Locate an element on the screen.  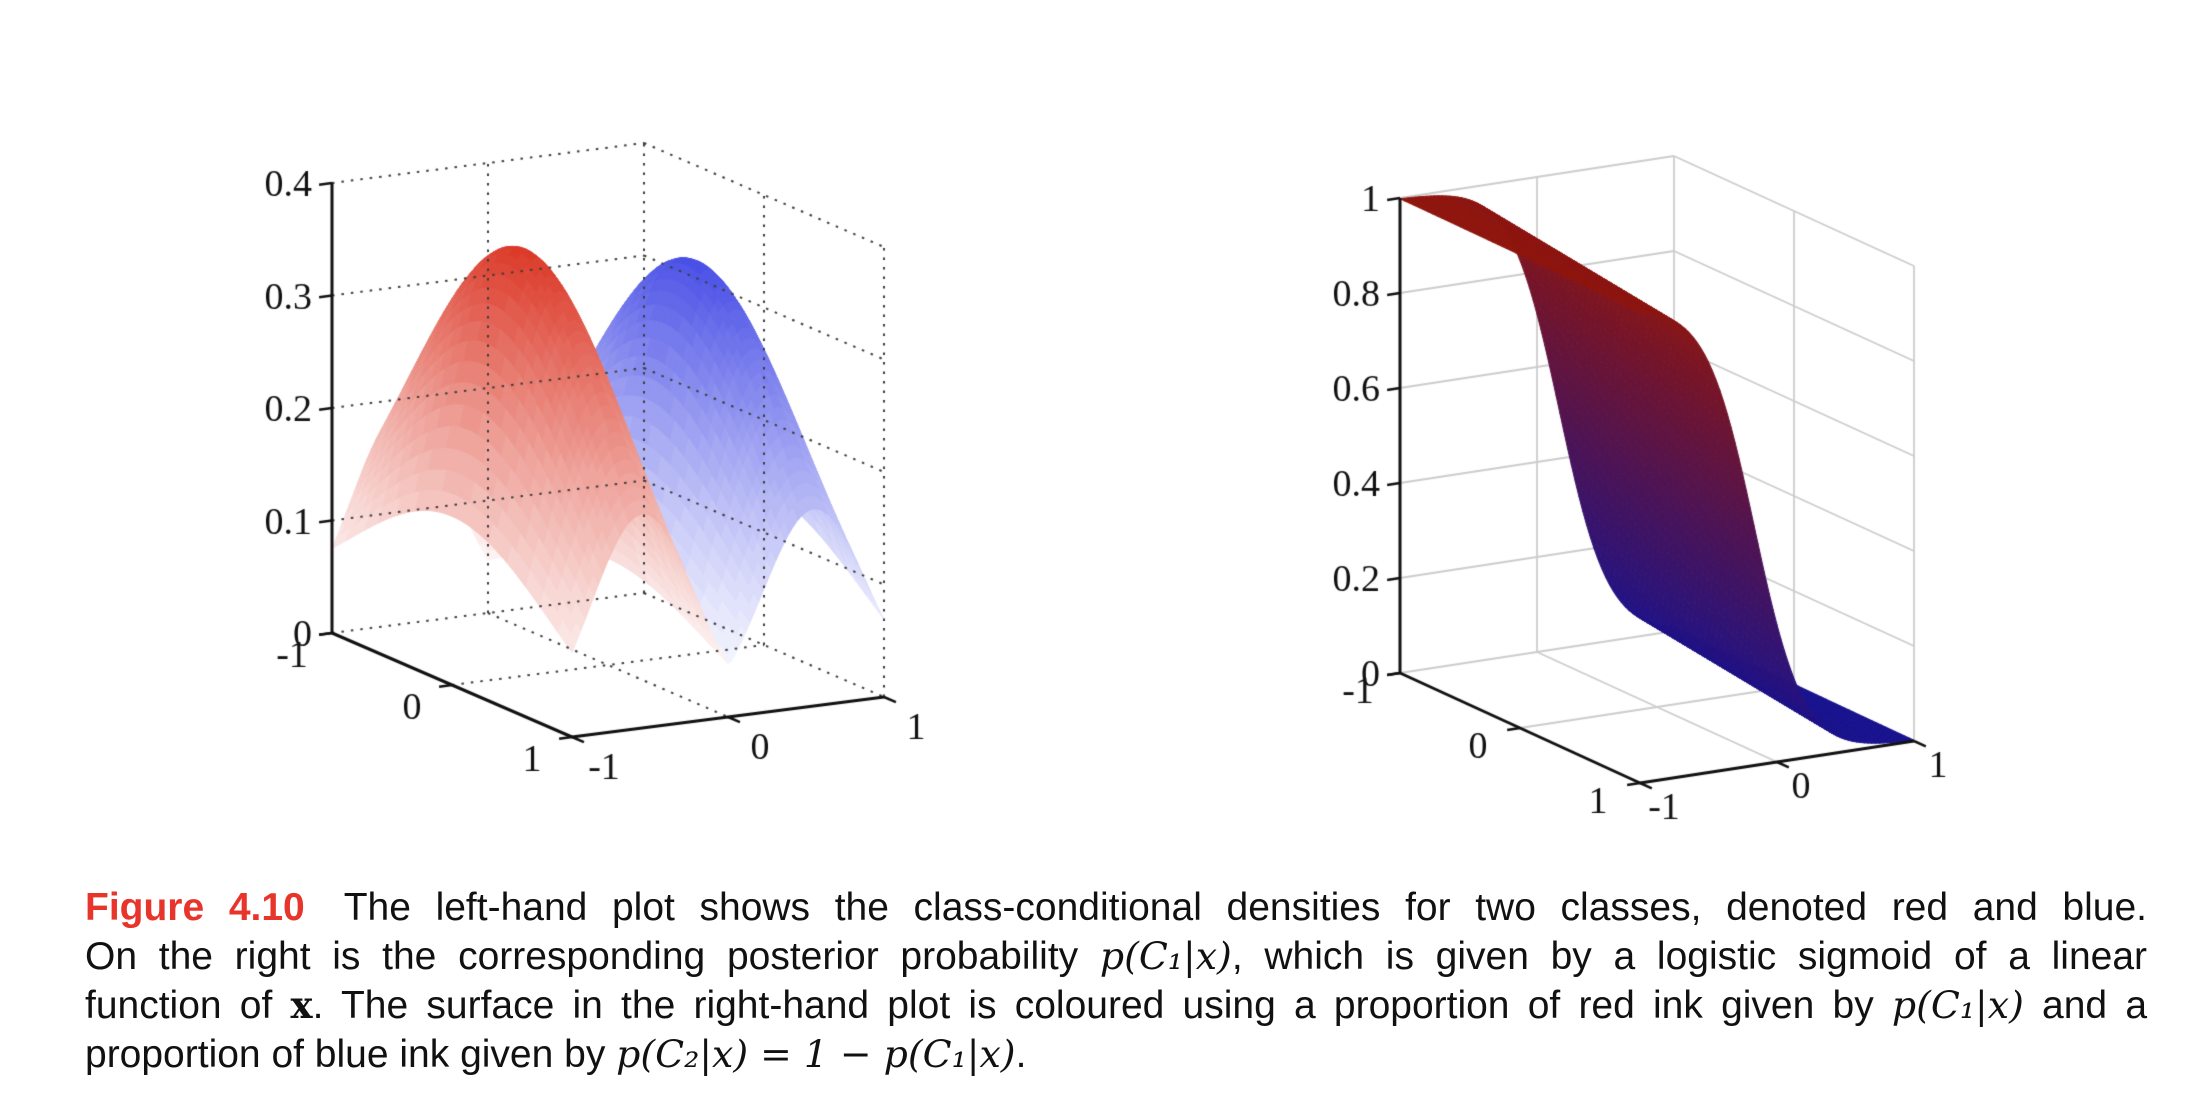
caption-segment: function of is located at coordinates (188, 1005).